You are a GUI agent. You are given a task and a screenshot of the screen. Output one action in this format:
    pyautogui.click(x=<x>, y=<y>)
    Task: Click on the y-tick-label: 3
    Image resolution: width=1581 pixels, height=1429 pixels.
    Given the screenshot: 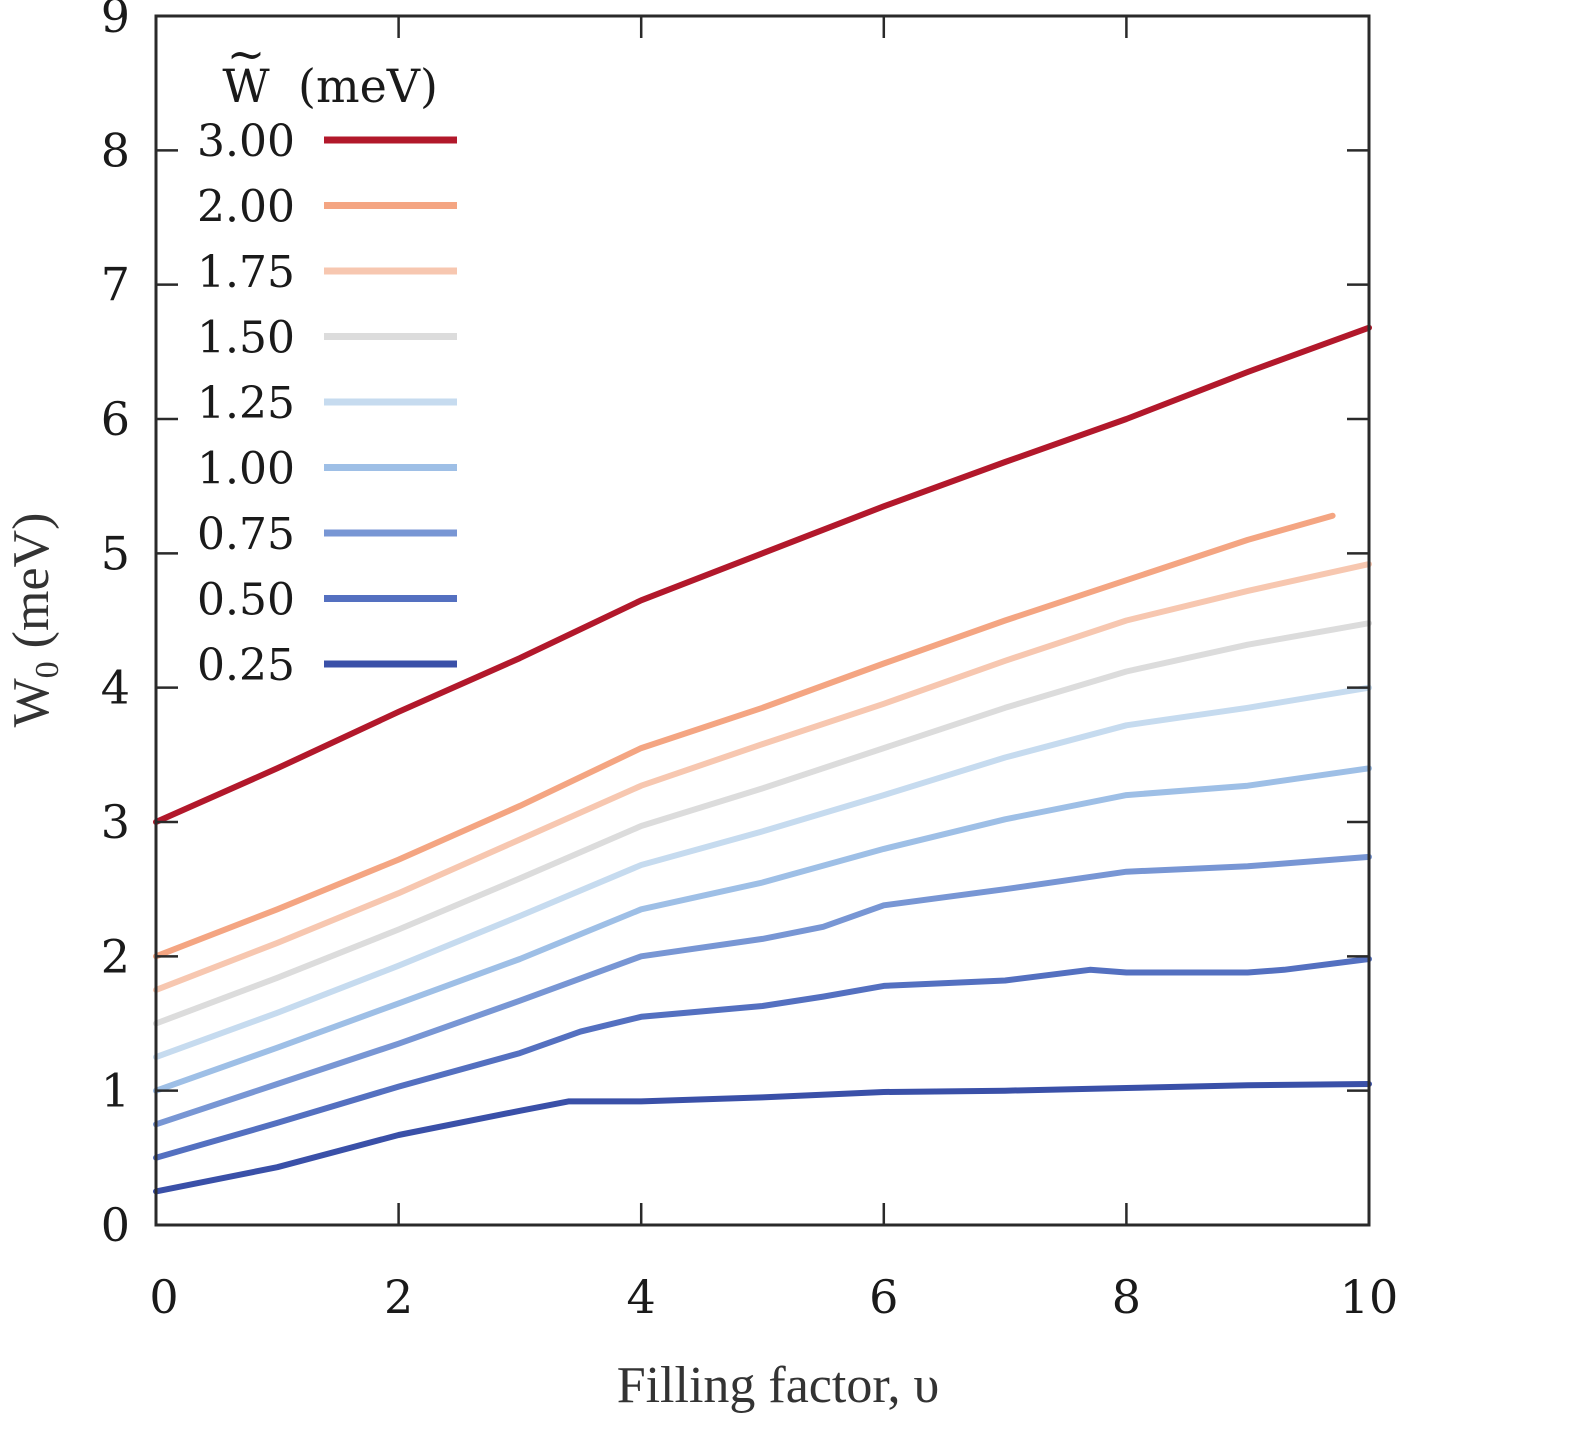 What is the action you would take?
    pyautogui.click(x=115, y=822)
    